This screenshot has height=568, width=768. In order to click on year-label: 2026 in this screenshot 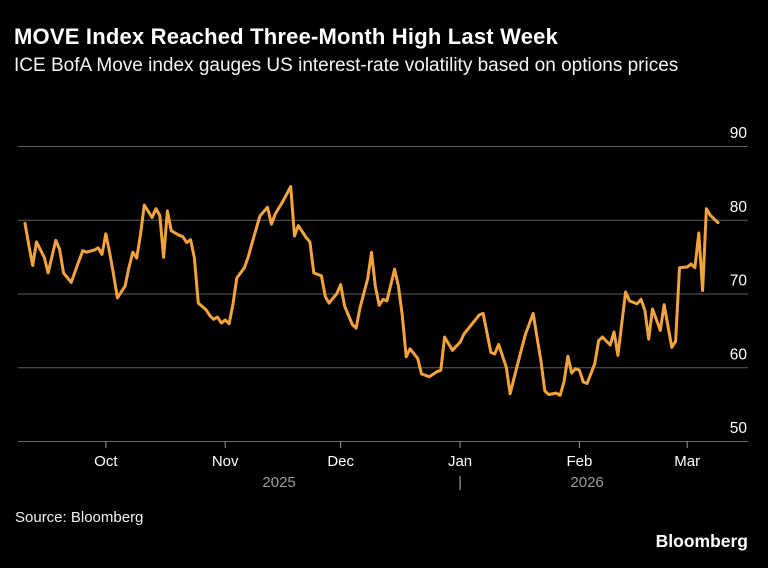, I will do `click(586, 482)`.